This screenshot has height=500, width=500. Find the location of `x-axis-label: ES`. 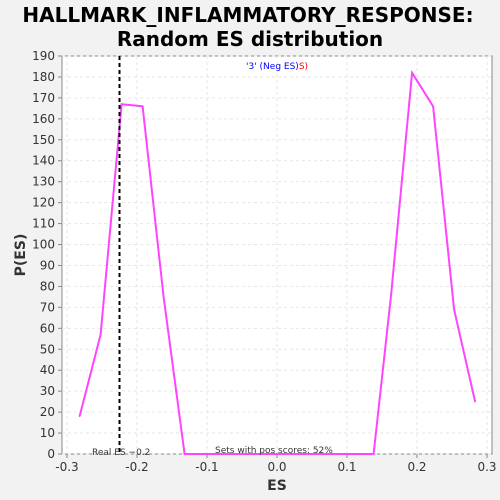

x-axis-label: ES is located at coordinates (277, 486).